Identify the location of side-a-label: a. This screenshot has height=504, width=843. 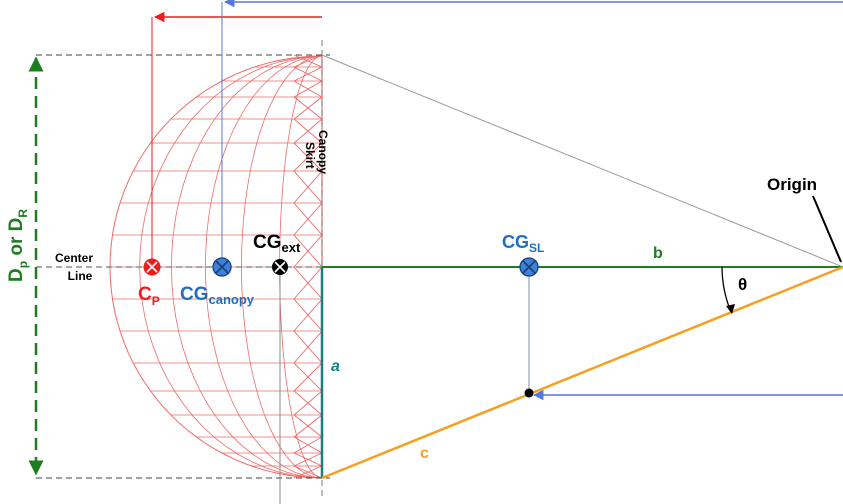
(335, 366).